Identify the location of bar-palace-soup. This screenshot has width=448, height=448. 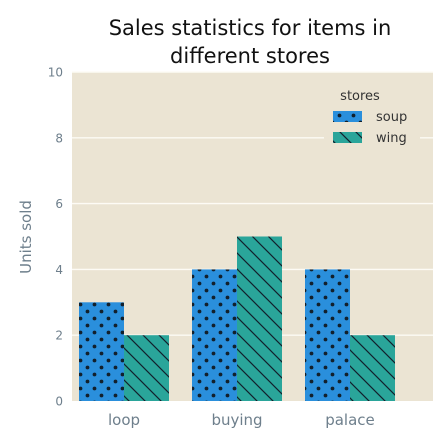
(327, 335).